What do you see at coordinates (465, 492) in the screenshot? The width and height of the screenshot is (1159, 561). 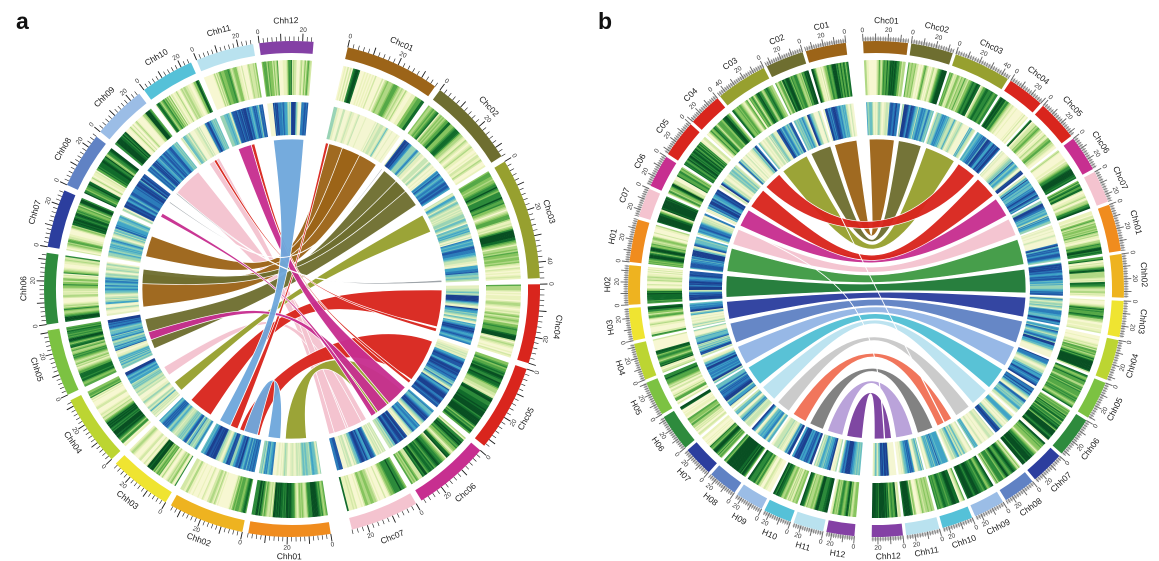 I see `chromosome-label-Chc06: Chc06` at bounding box center [465, 492].